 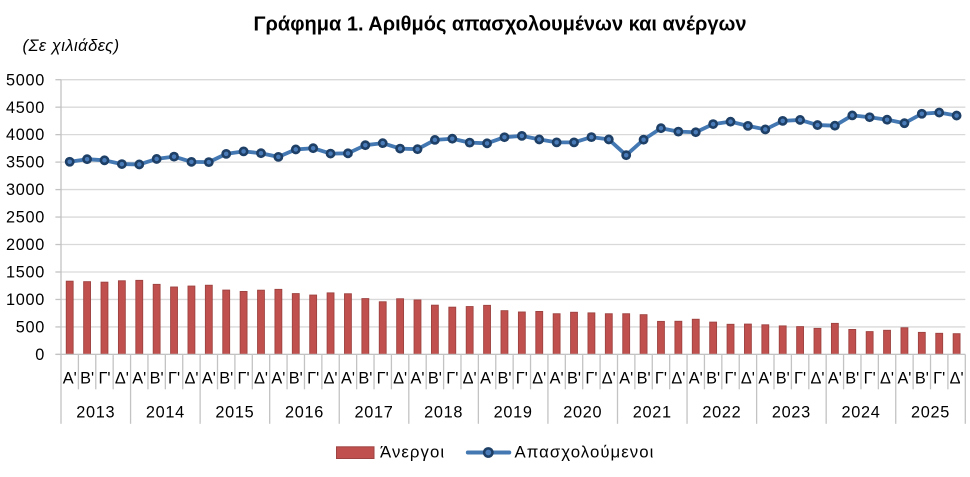 What do you see at coordinates (25, 218) in the screenshot?
I see `svg-text: 2500` at bounding box center [25, 218].